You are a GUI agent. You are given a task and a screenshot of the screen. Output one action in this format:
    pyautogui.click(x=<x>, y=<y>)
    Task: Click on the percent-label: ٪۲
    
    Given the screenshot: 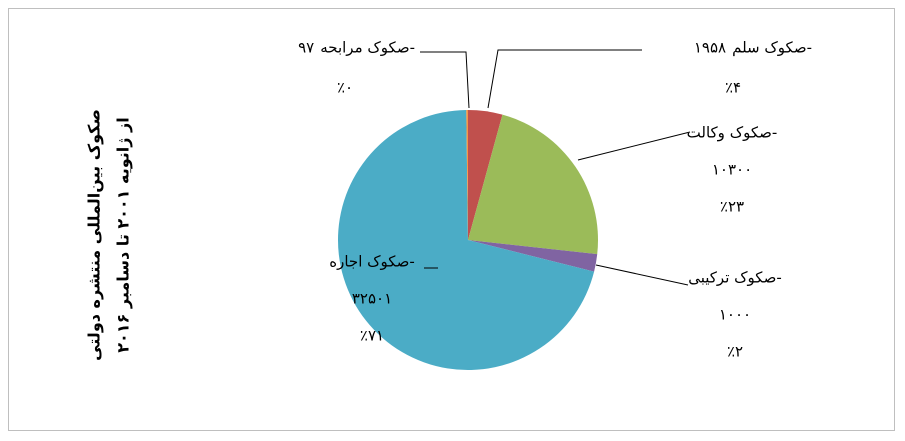 What is the action you would take?
    pyautogui.click(x=735, y=352)
    